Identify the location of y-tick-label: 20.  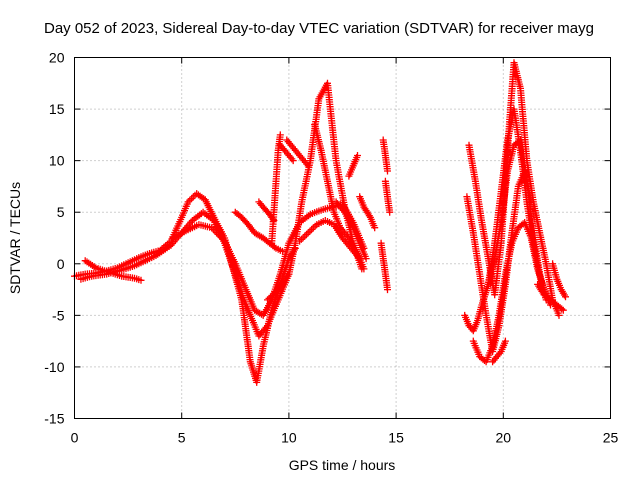
(57, 58).